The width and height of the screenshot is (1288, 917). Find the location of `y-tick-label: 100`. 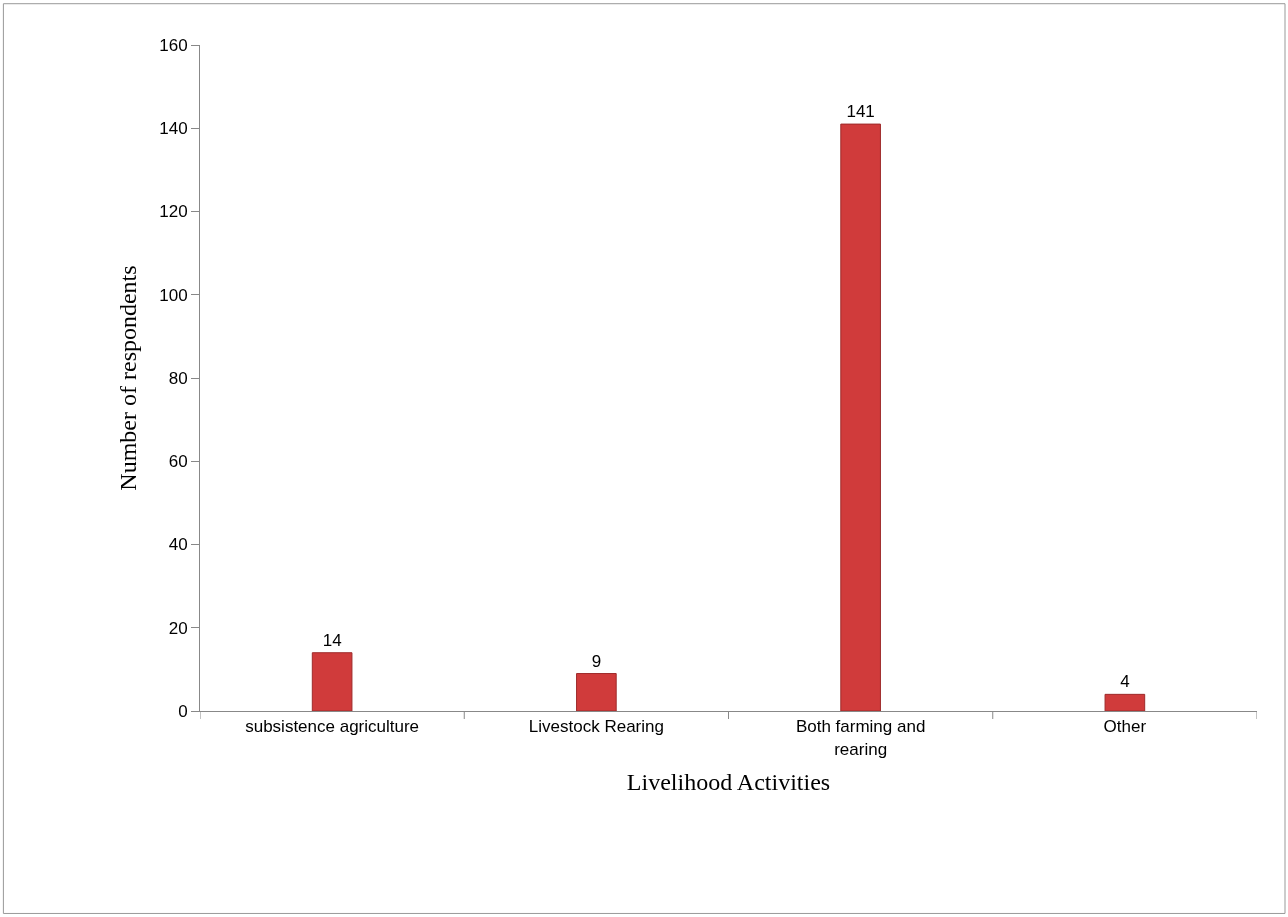

y-tick-label: 100 is located at coordinates (173, 295).